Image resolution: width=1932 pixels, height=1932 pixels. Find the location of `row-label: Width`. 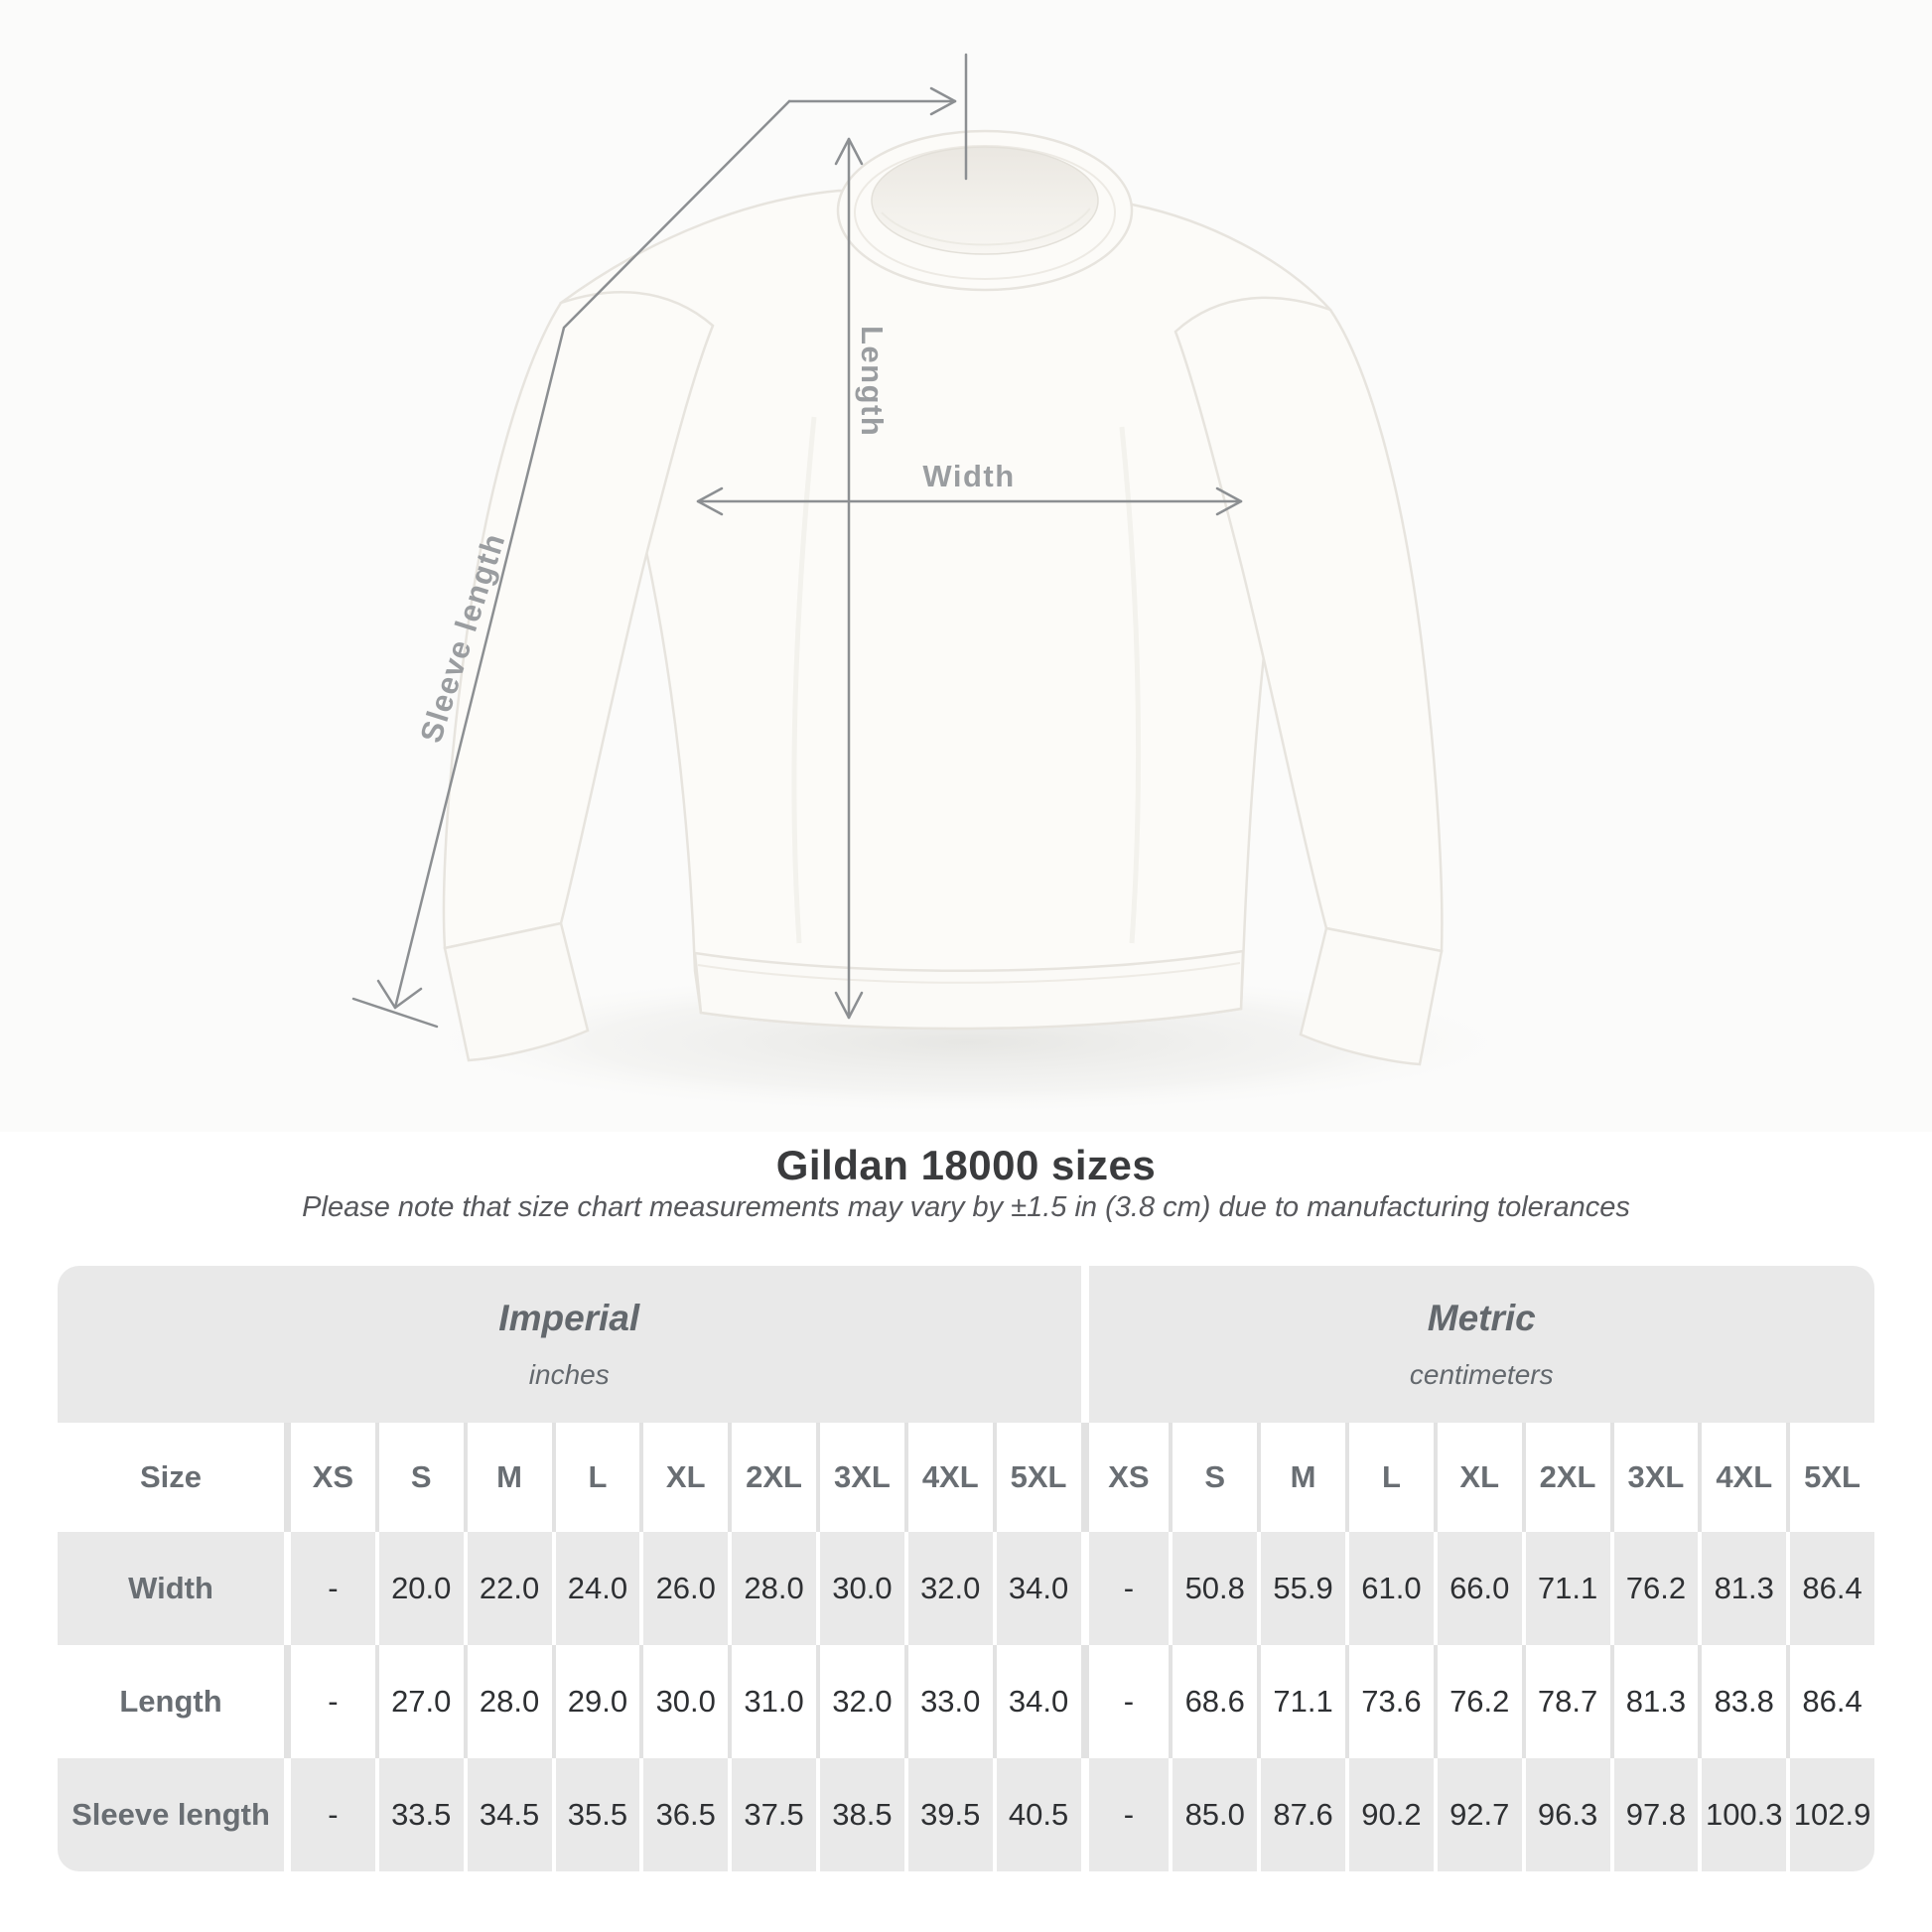

row-label: Width is located at coordinates (172, 1589).